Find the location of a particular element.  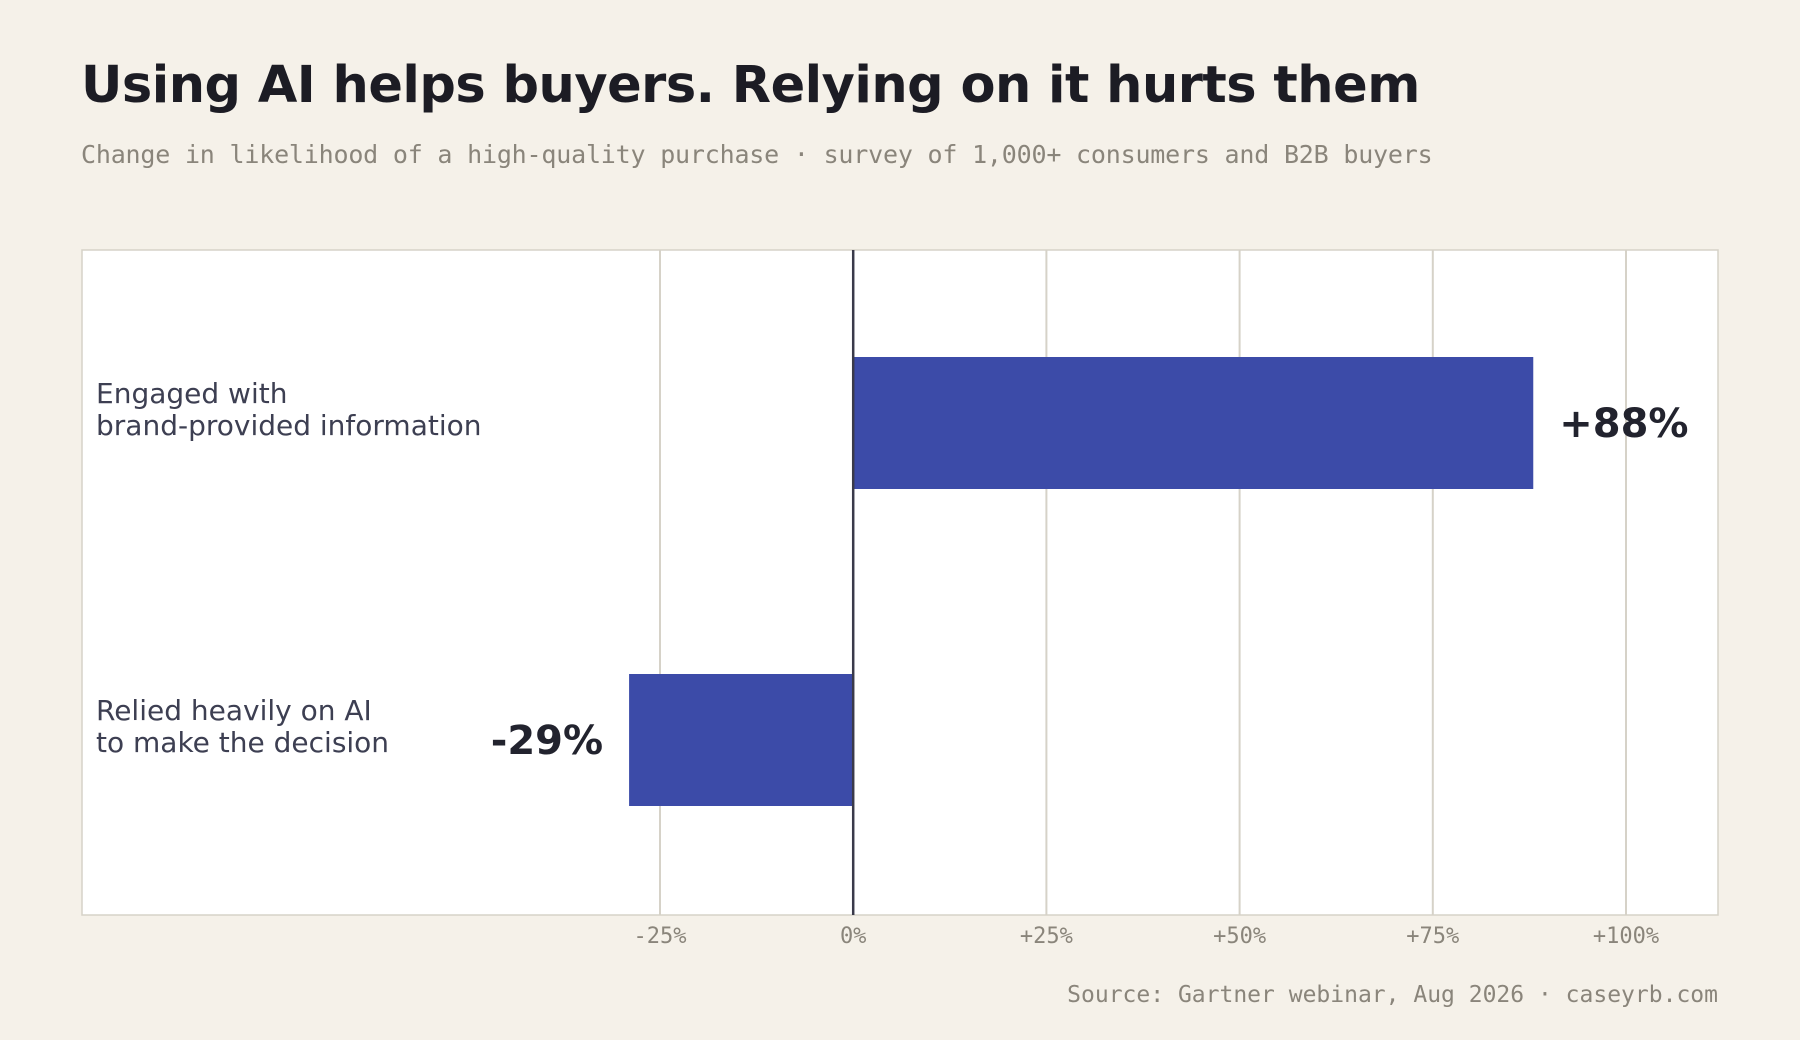

bar-value-label: -29% is located at coordinates (547, 741).